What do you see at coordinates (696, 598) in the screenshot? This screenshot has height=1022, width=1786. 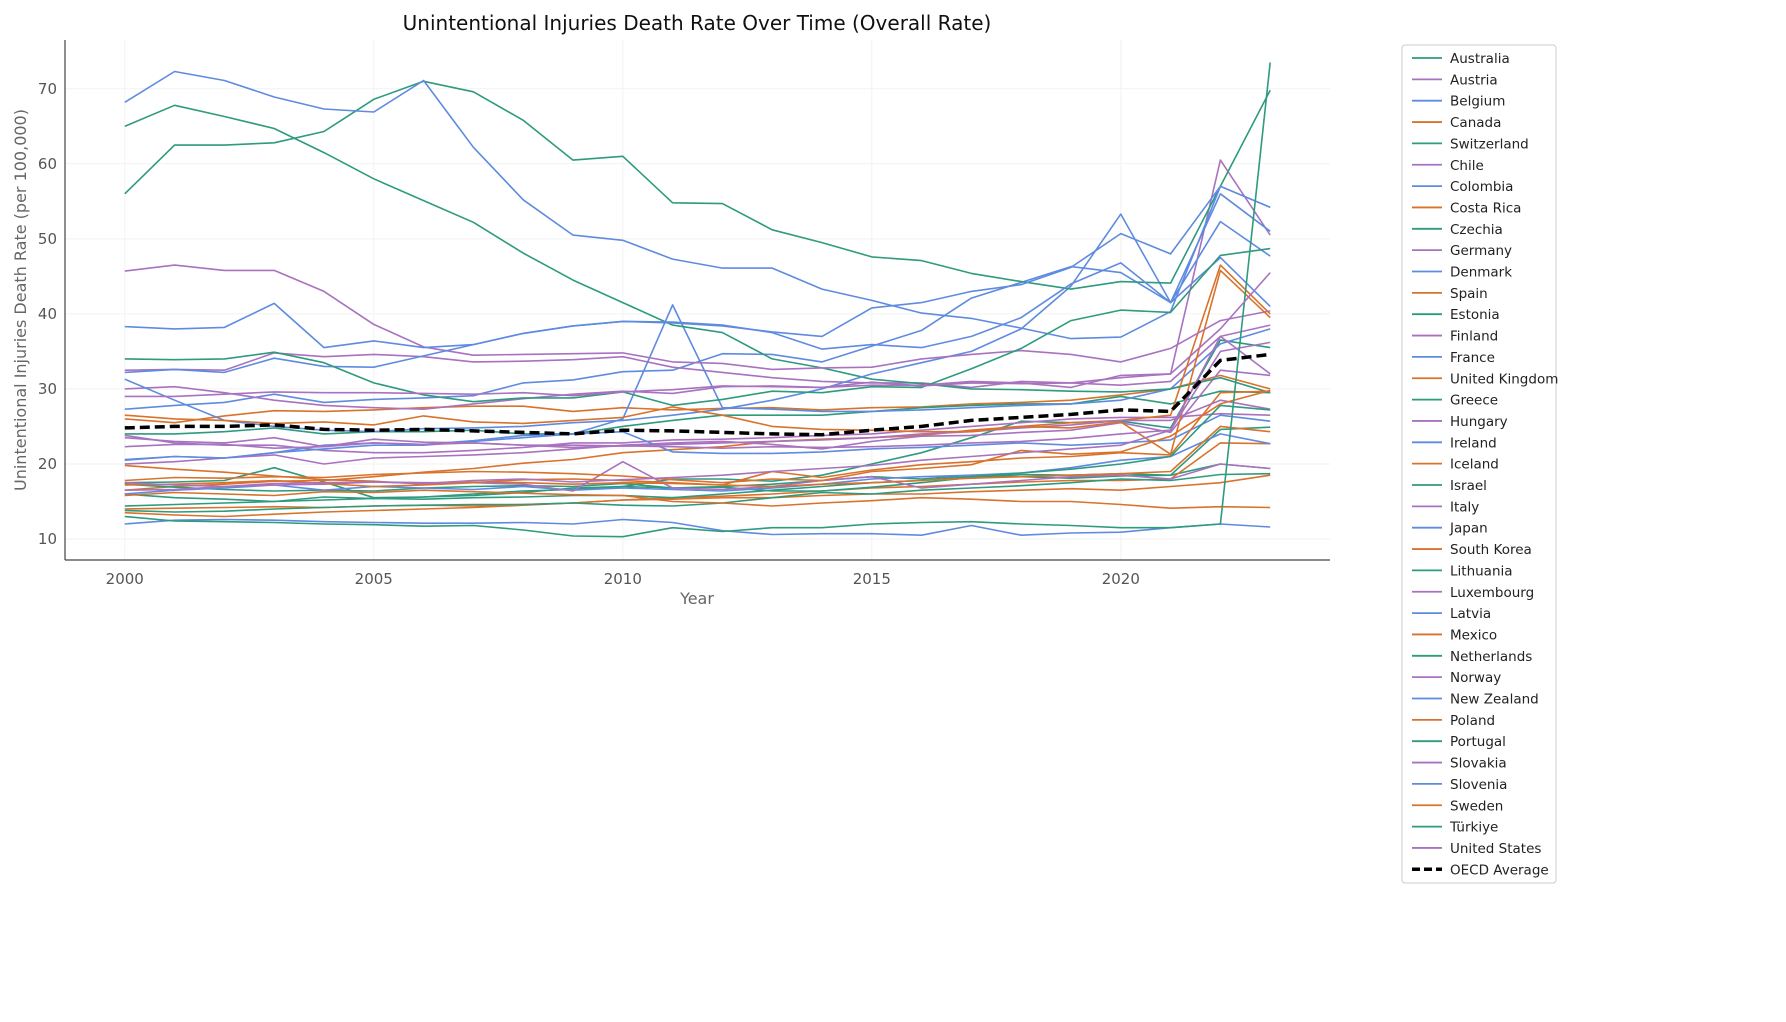 I see `x-axis-label: Year` at bounding box center [696, 598].